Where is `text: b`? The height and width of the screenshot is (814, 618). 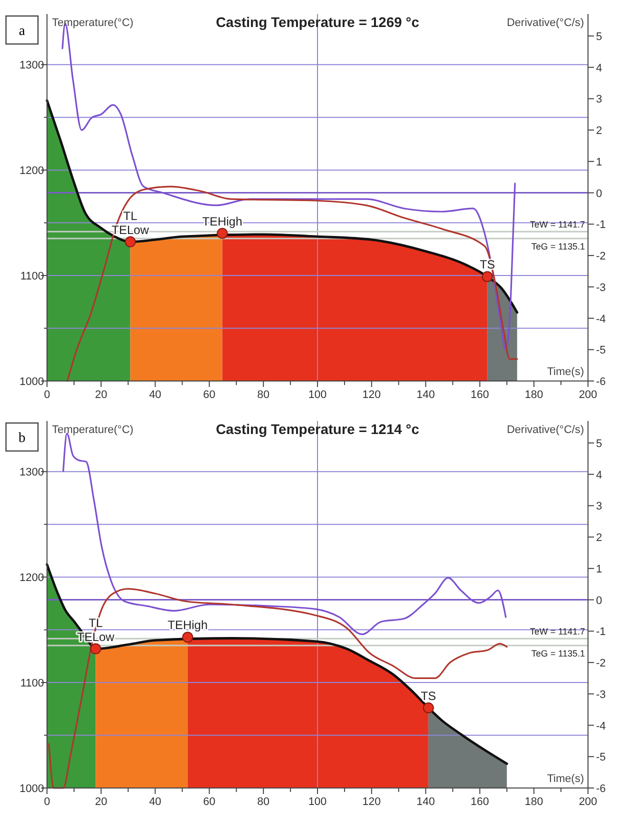
text: b is located at coordinates (22, 438).